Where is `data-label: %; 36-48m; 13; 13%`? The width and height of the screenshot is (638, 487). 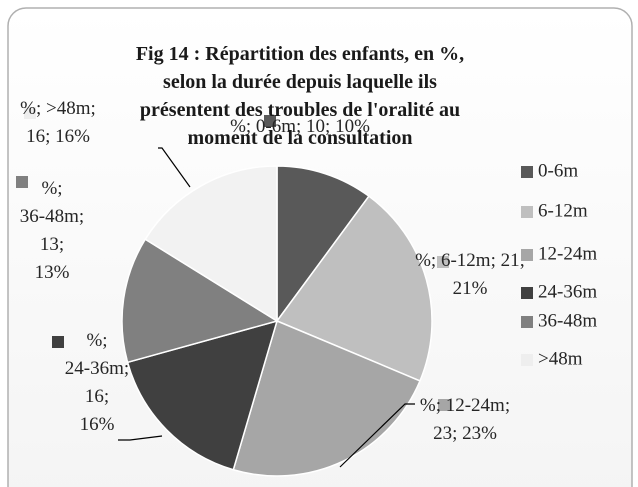
data-label: %; 36-48m; 13; 13% is located at coordinates (52, 230).